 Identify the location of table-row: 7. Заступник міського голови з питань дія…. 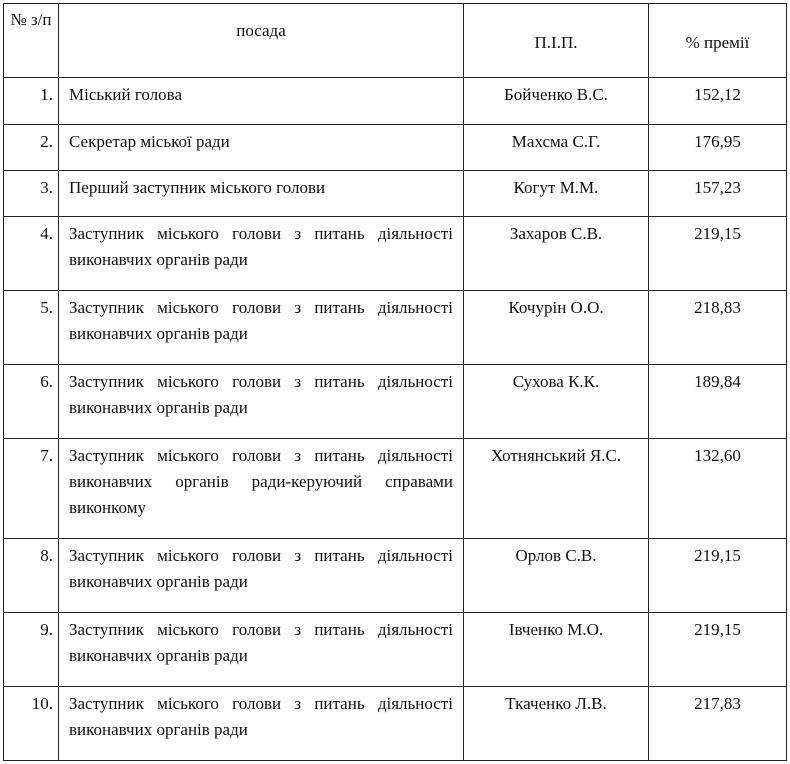
(395, 488).